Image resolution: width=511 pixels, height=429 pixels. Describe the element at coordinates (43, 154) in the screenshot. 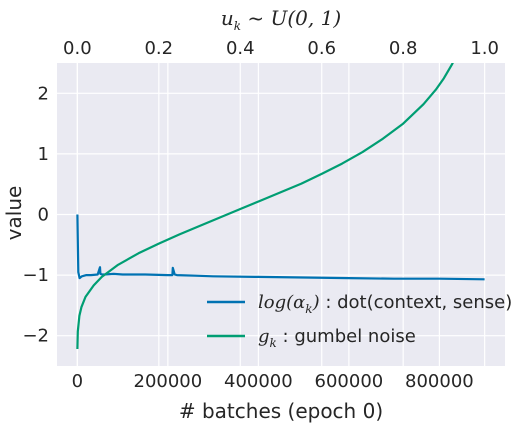

I see `y-tick-label: 1` at that location.